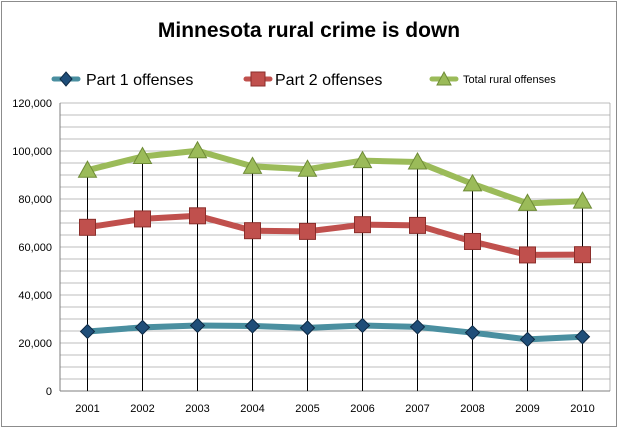 The image size is (620, 430). I want to click on square-icon, so click(258, 79).